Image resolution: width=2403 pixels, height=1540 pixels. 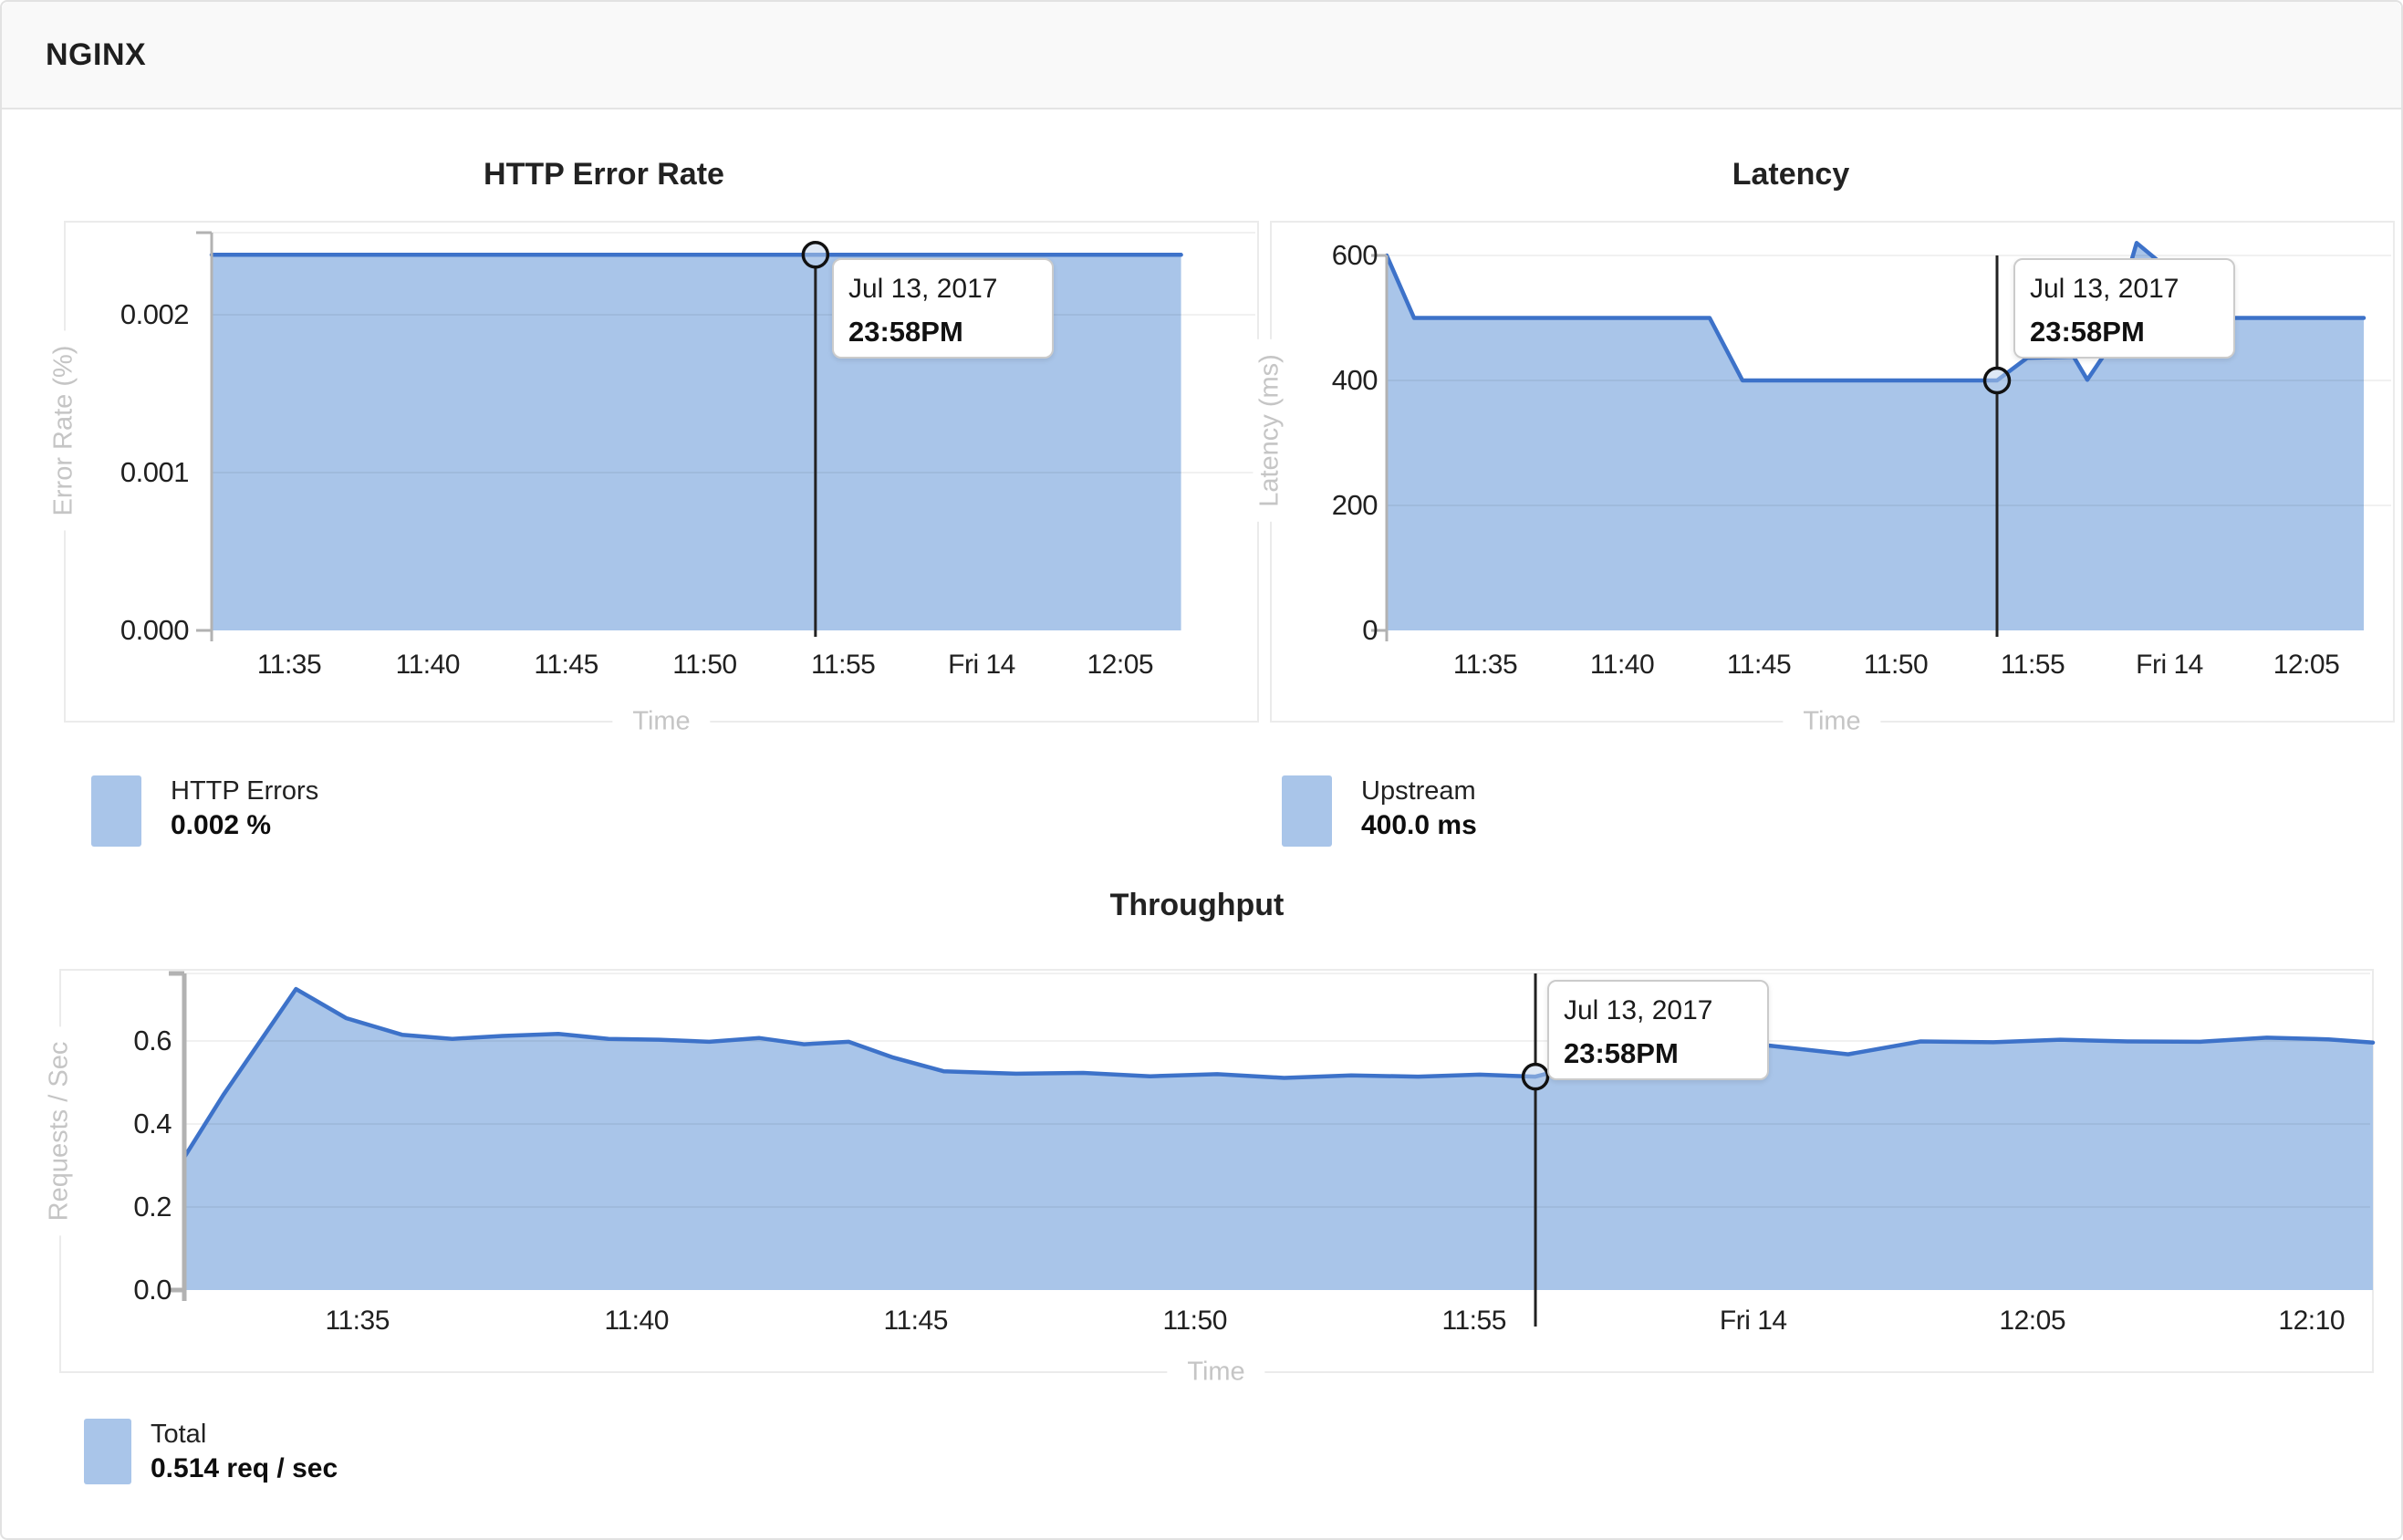 I want to click on header-bar: NGINX, so click(x=1201, y=55).